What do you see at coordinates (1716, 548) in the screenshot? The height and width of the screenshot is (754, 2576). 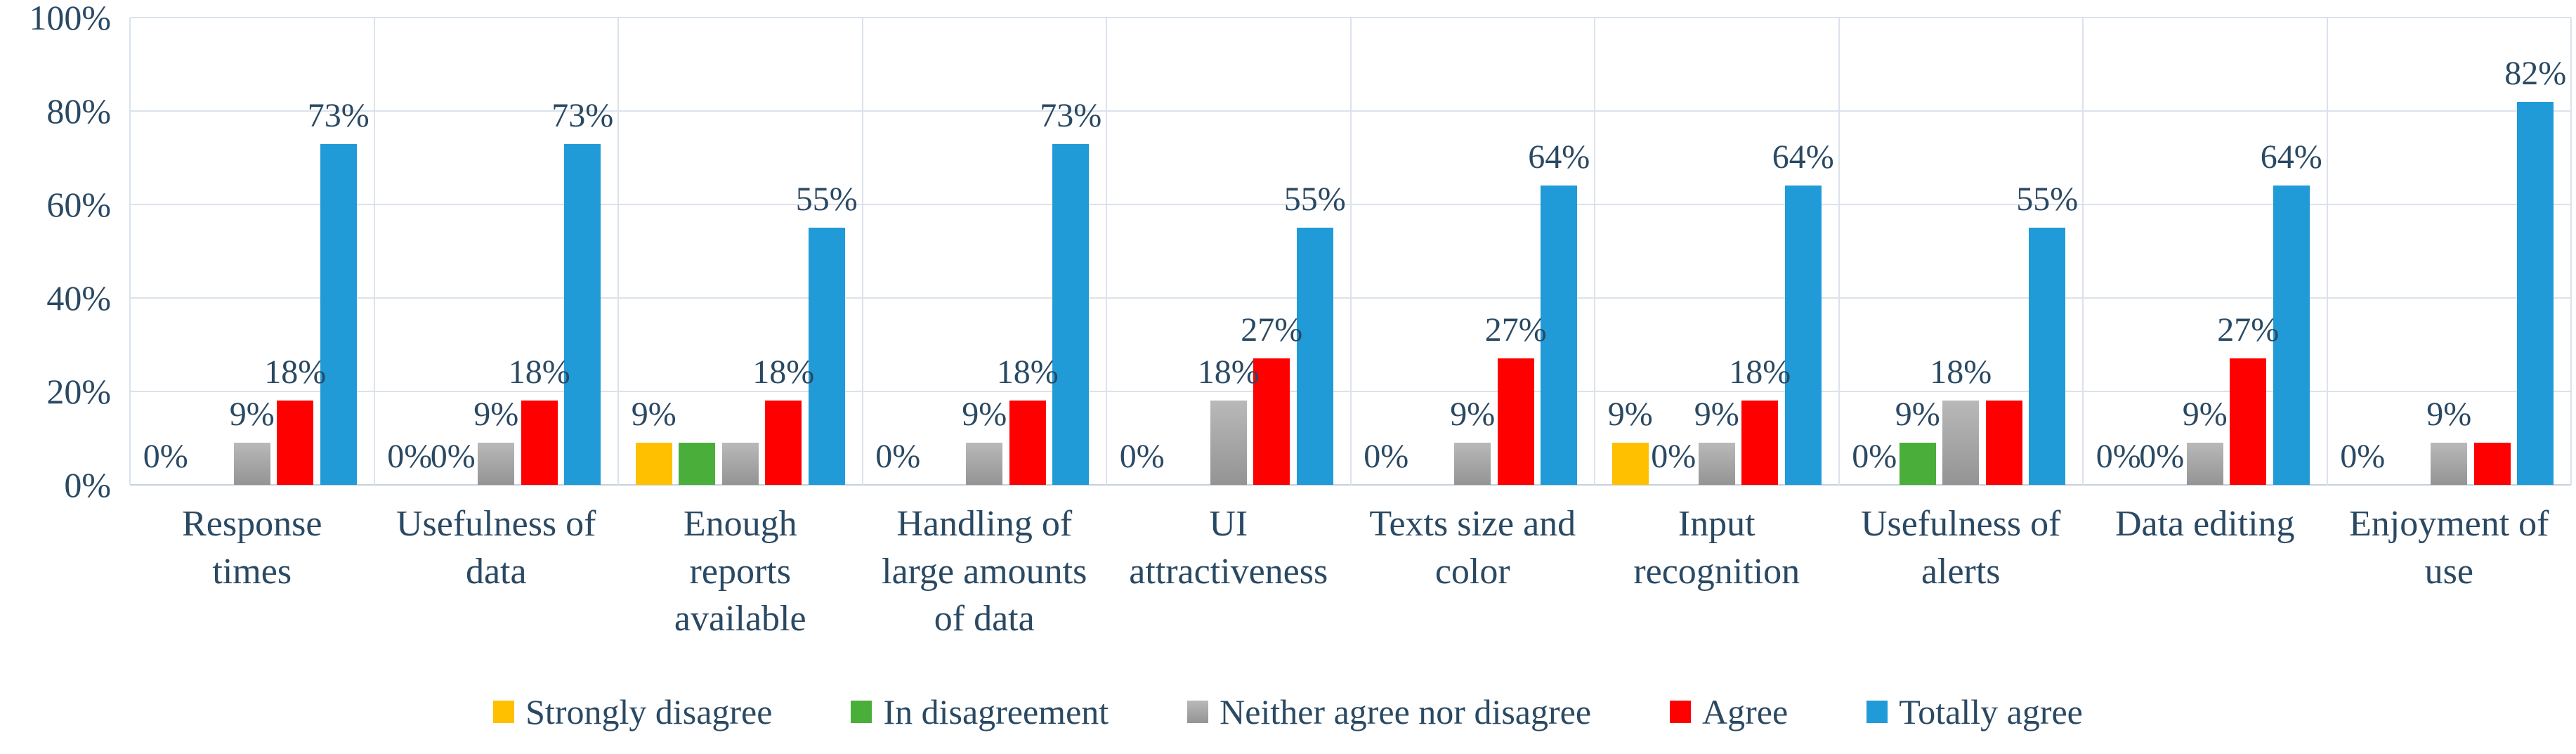 I see `x-axis-category-label: Input recognition` at bounding box center [1716, 548].